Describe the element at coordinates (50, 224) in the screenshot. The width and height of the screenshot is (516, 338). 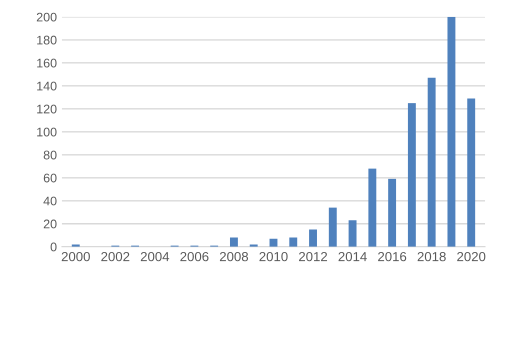
I see `y-tick-label: 20` at that location.